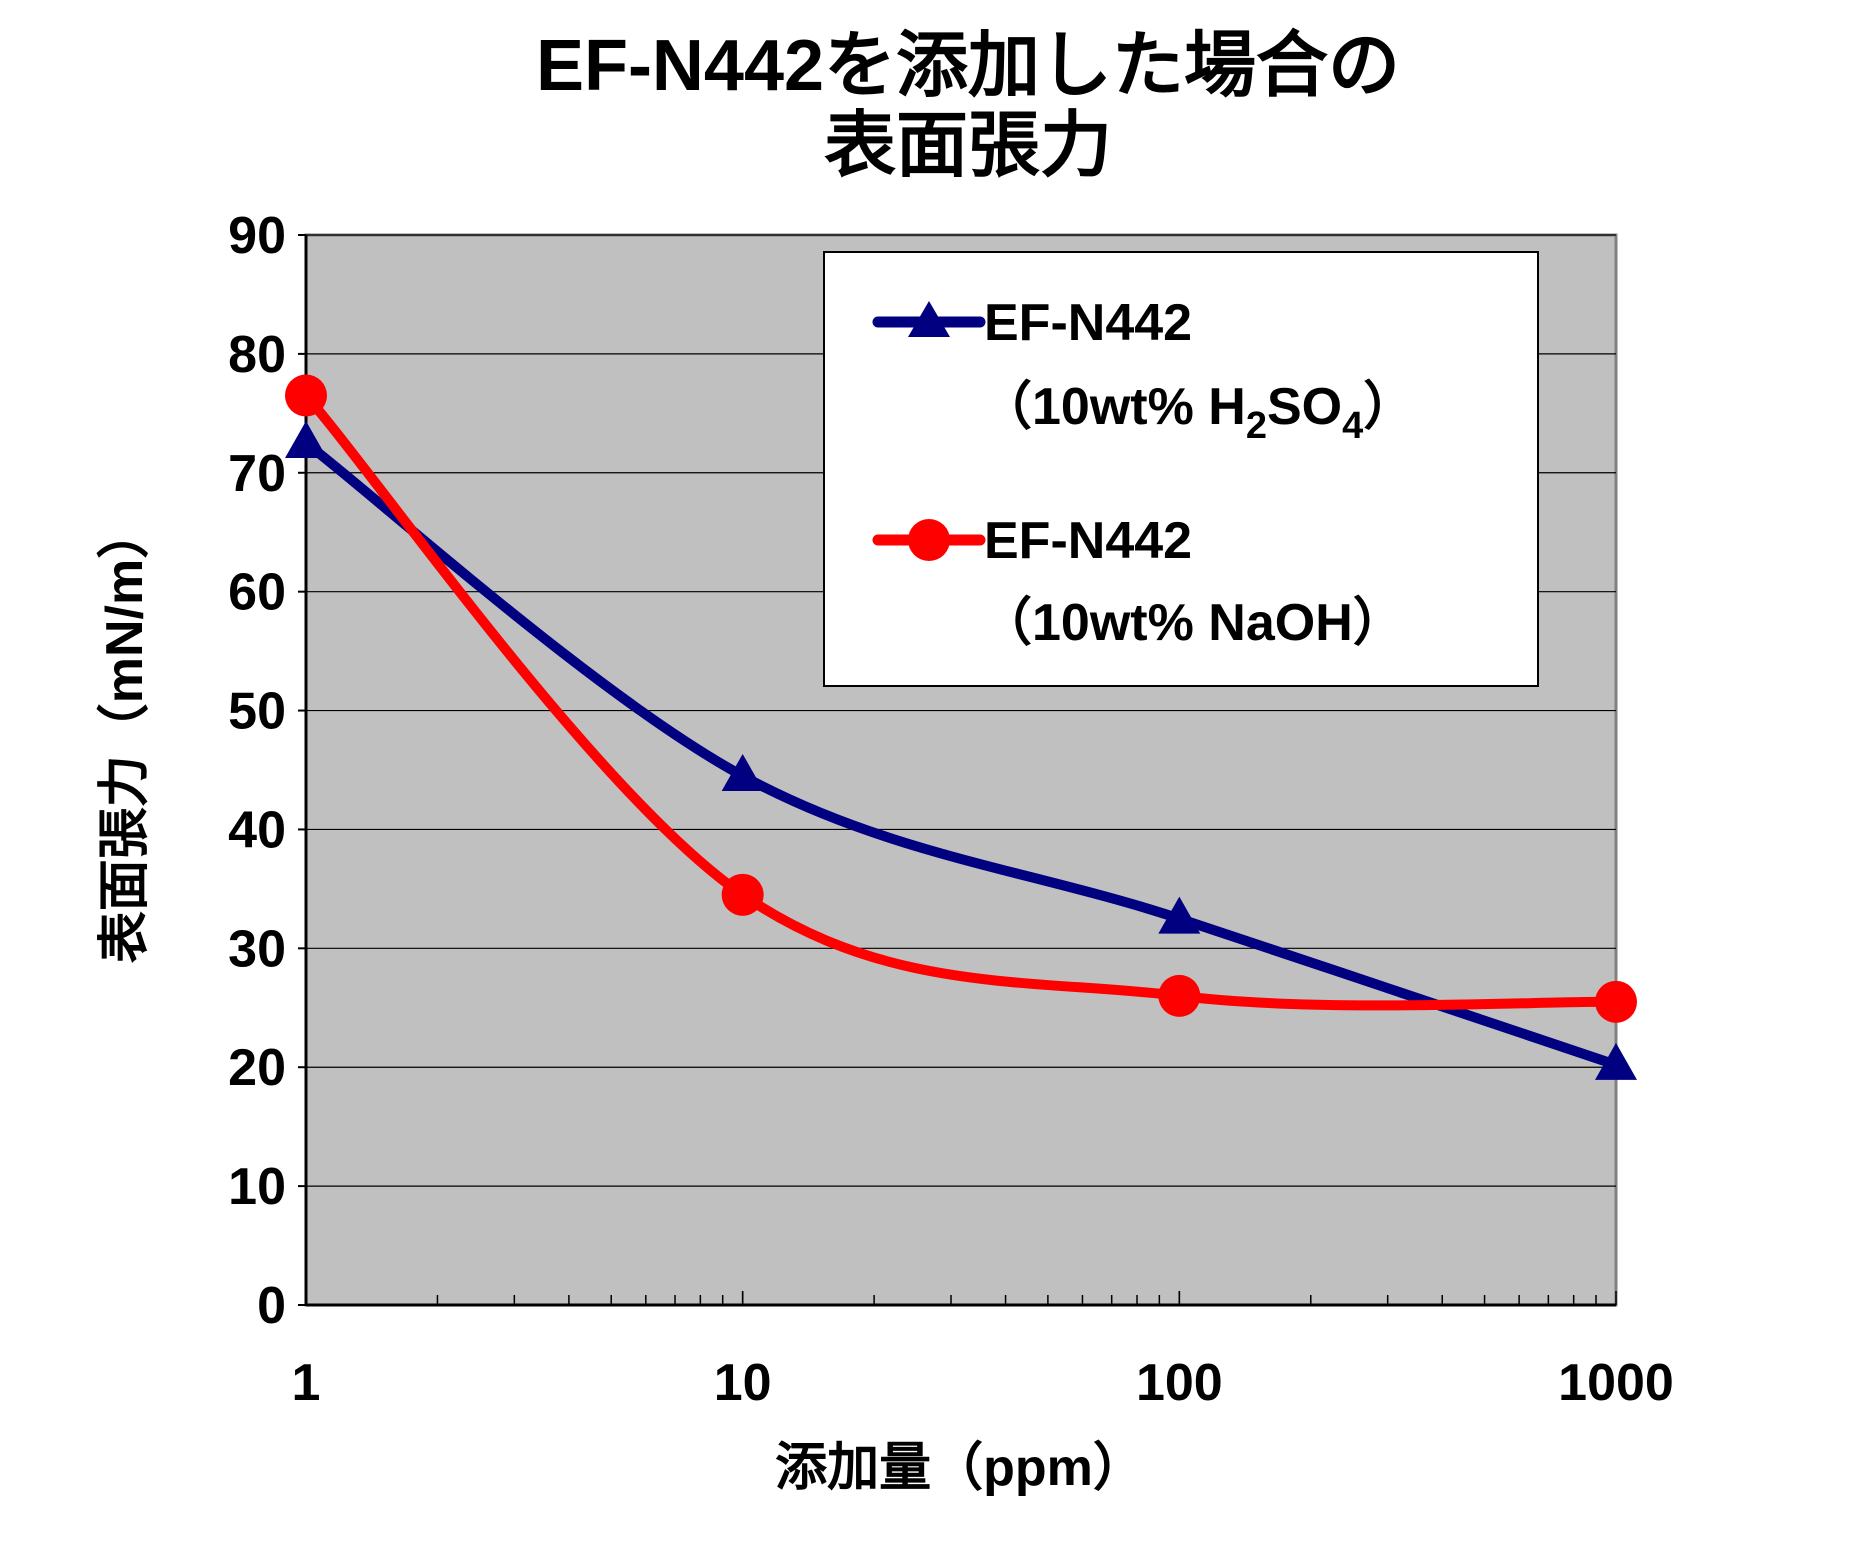  Describe the element at coordinates (257, 355) in the screenshot. I see `y-tick-label: 80` at that location.